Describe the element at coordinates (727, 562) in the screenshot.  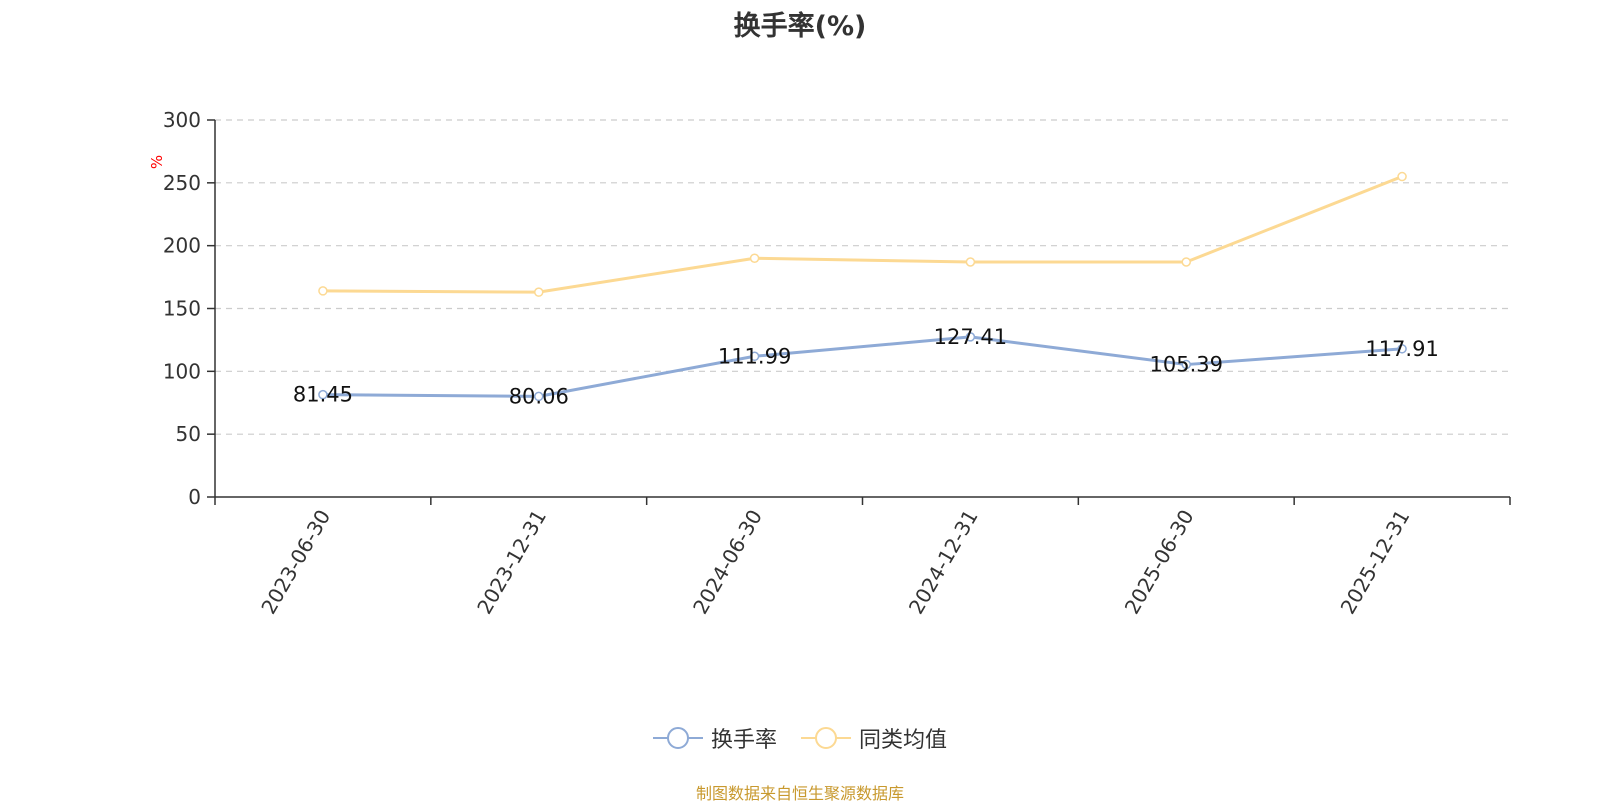
I see `x-tick-label: 2024-06-30` at that location.